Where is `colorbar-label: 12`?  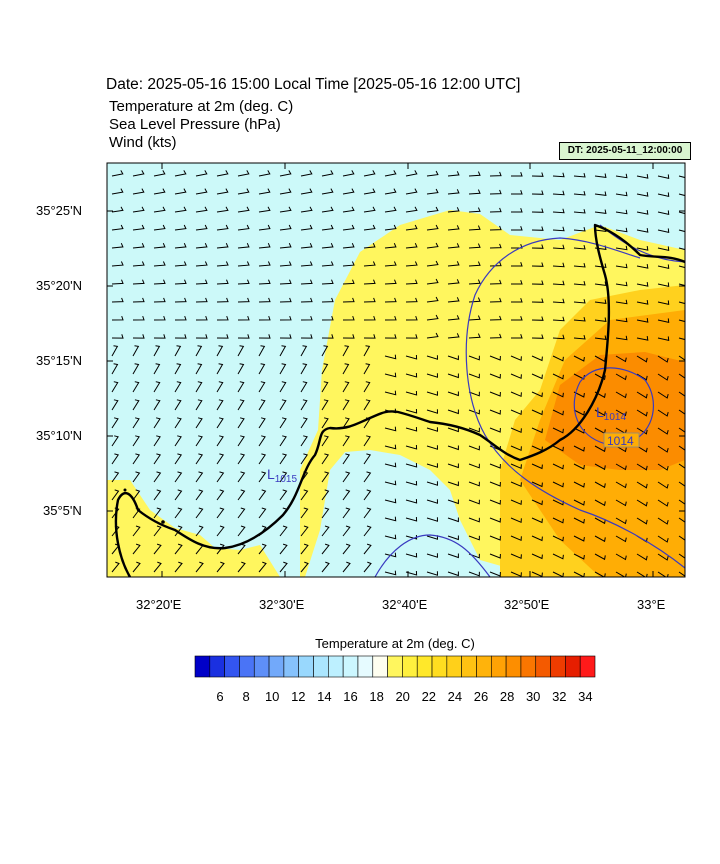
colorbar-label: 12 is located at coordinates (298, 696).